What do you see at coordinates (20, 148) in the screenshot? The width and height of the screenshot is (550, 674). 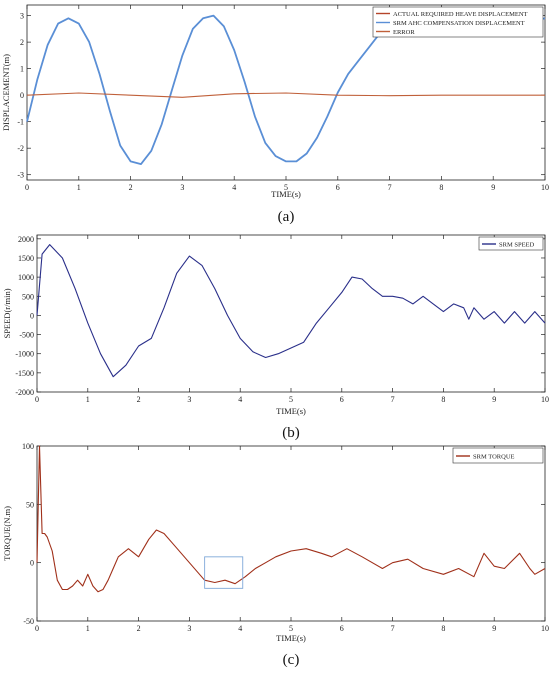 I see `y-tick-label: -2` at bounding box center [20, 148].